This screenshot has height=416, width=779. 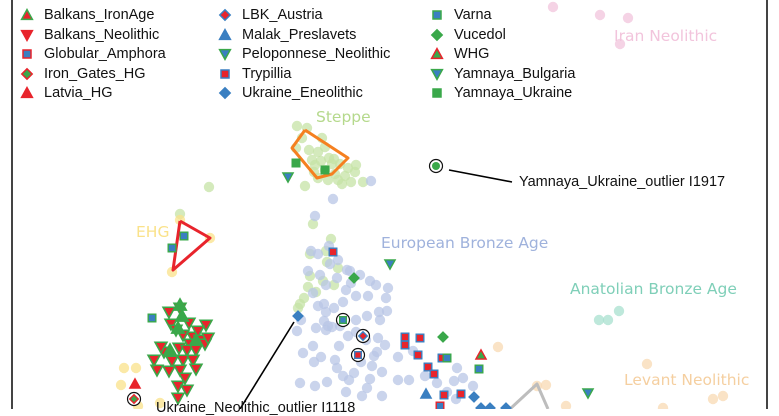 I want to click on annotation-label-i1917: Yamnaya_Ukraine_outlier I1917, so click(x=622, y=182).